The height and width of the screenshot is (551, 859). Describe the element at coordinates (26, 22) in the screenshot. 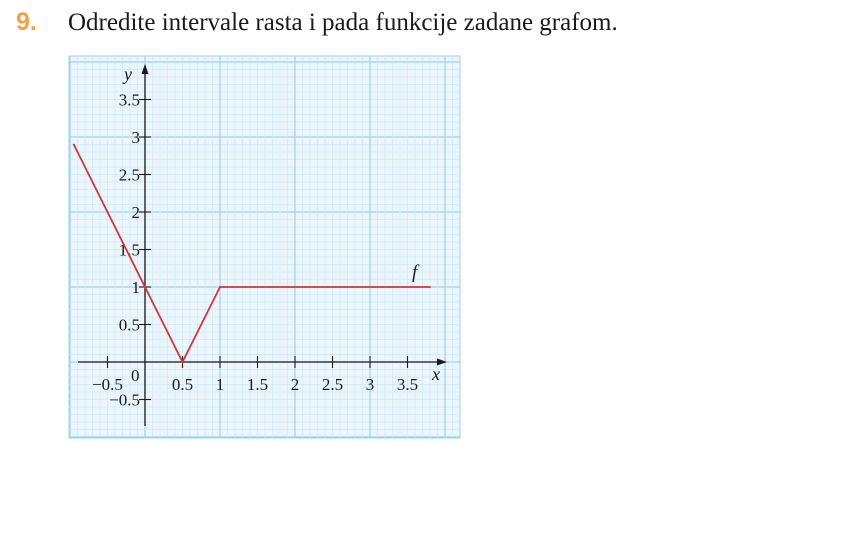

I see `task-number: 9.` at that location.